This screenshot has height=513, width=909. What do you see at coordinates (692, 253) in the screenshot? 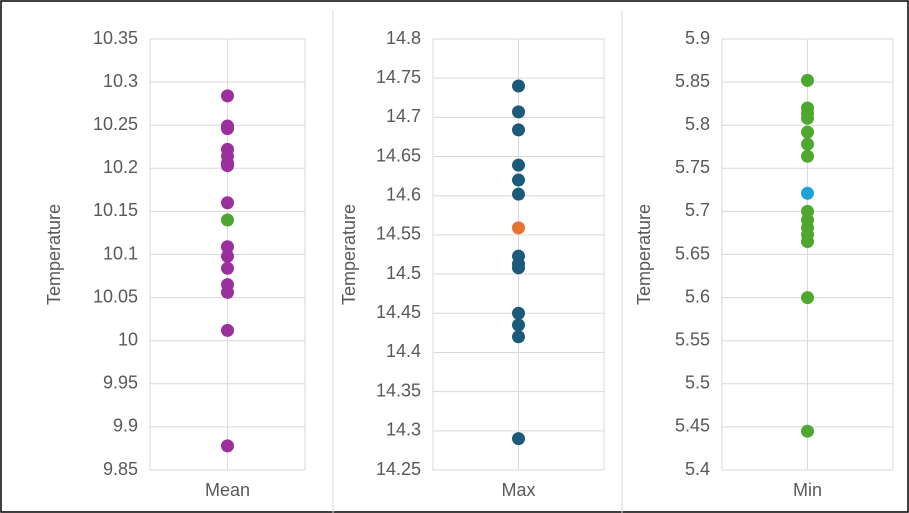
I see `y-tick-label: 5.65` at bounding box center [692, 253].